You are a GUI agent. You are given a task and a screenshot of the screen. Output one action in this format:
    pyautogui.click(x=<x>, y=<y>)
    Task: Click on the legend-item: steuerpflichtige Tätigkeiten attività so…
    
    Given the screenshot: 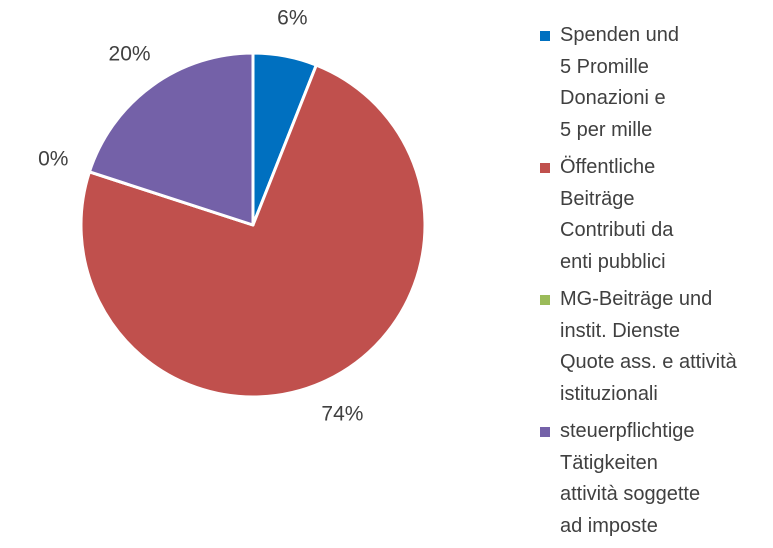 What is the action you would take?
    pyautogui.click(x=638, y=479)
    